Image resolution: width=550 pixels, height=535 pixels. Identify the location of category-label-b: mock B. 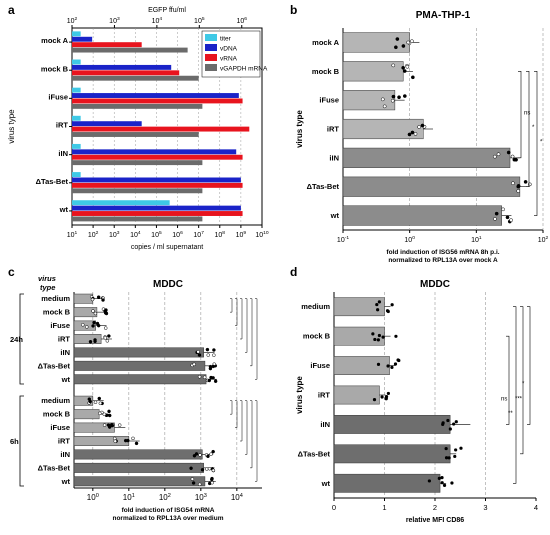
(326, 71).